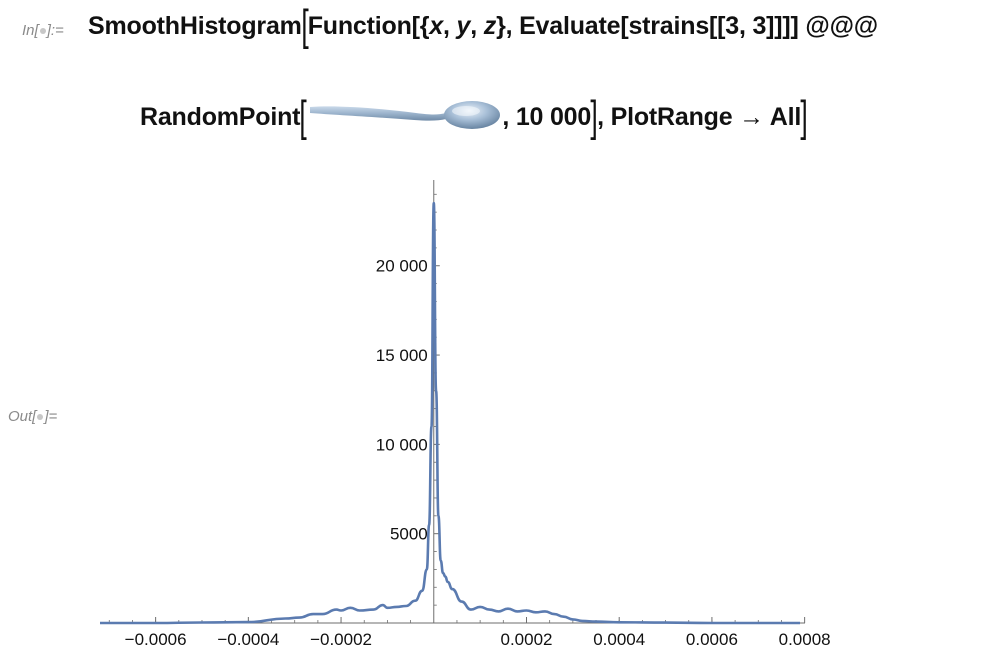 The image size is (1000, 658). Describe the element at coordinates (687, 26) in the screenshot. I see `function-body: }, Evaluate[strains[[3, 3]]]] @@@` at that location.